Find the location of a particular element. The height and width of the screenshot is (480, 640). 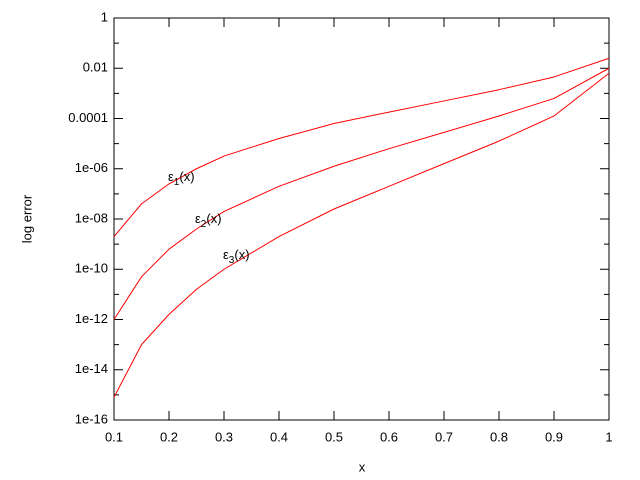

label-subscript: 2 is located at coordinates (204, 224).